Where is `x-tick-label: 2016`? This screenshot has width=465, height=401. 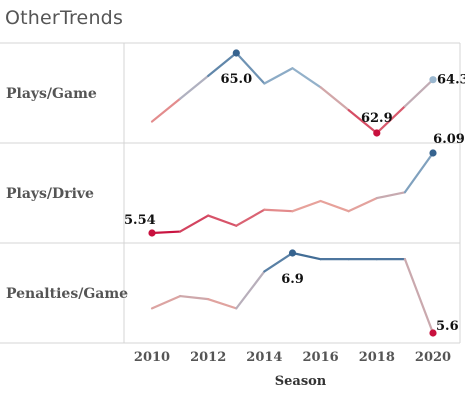
x-tick-label: 2016 is located at coordinates (321, 357).